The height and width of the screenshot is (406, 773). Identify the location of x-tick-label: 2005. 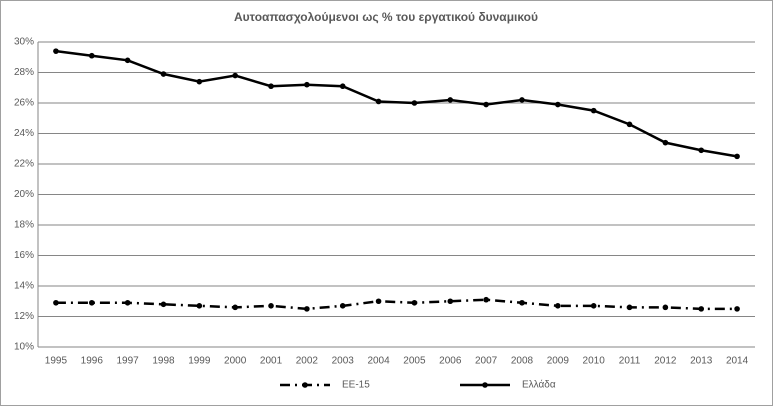
(414, 361).